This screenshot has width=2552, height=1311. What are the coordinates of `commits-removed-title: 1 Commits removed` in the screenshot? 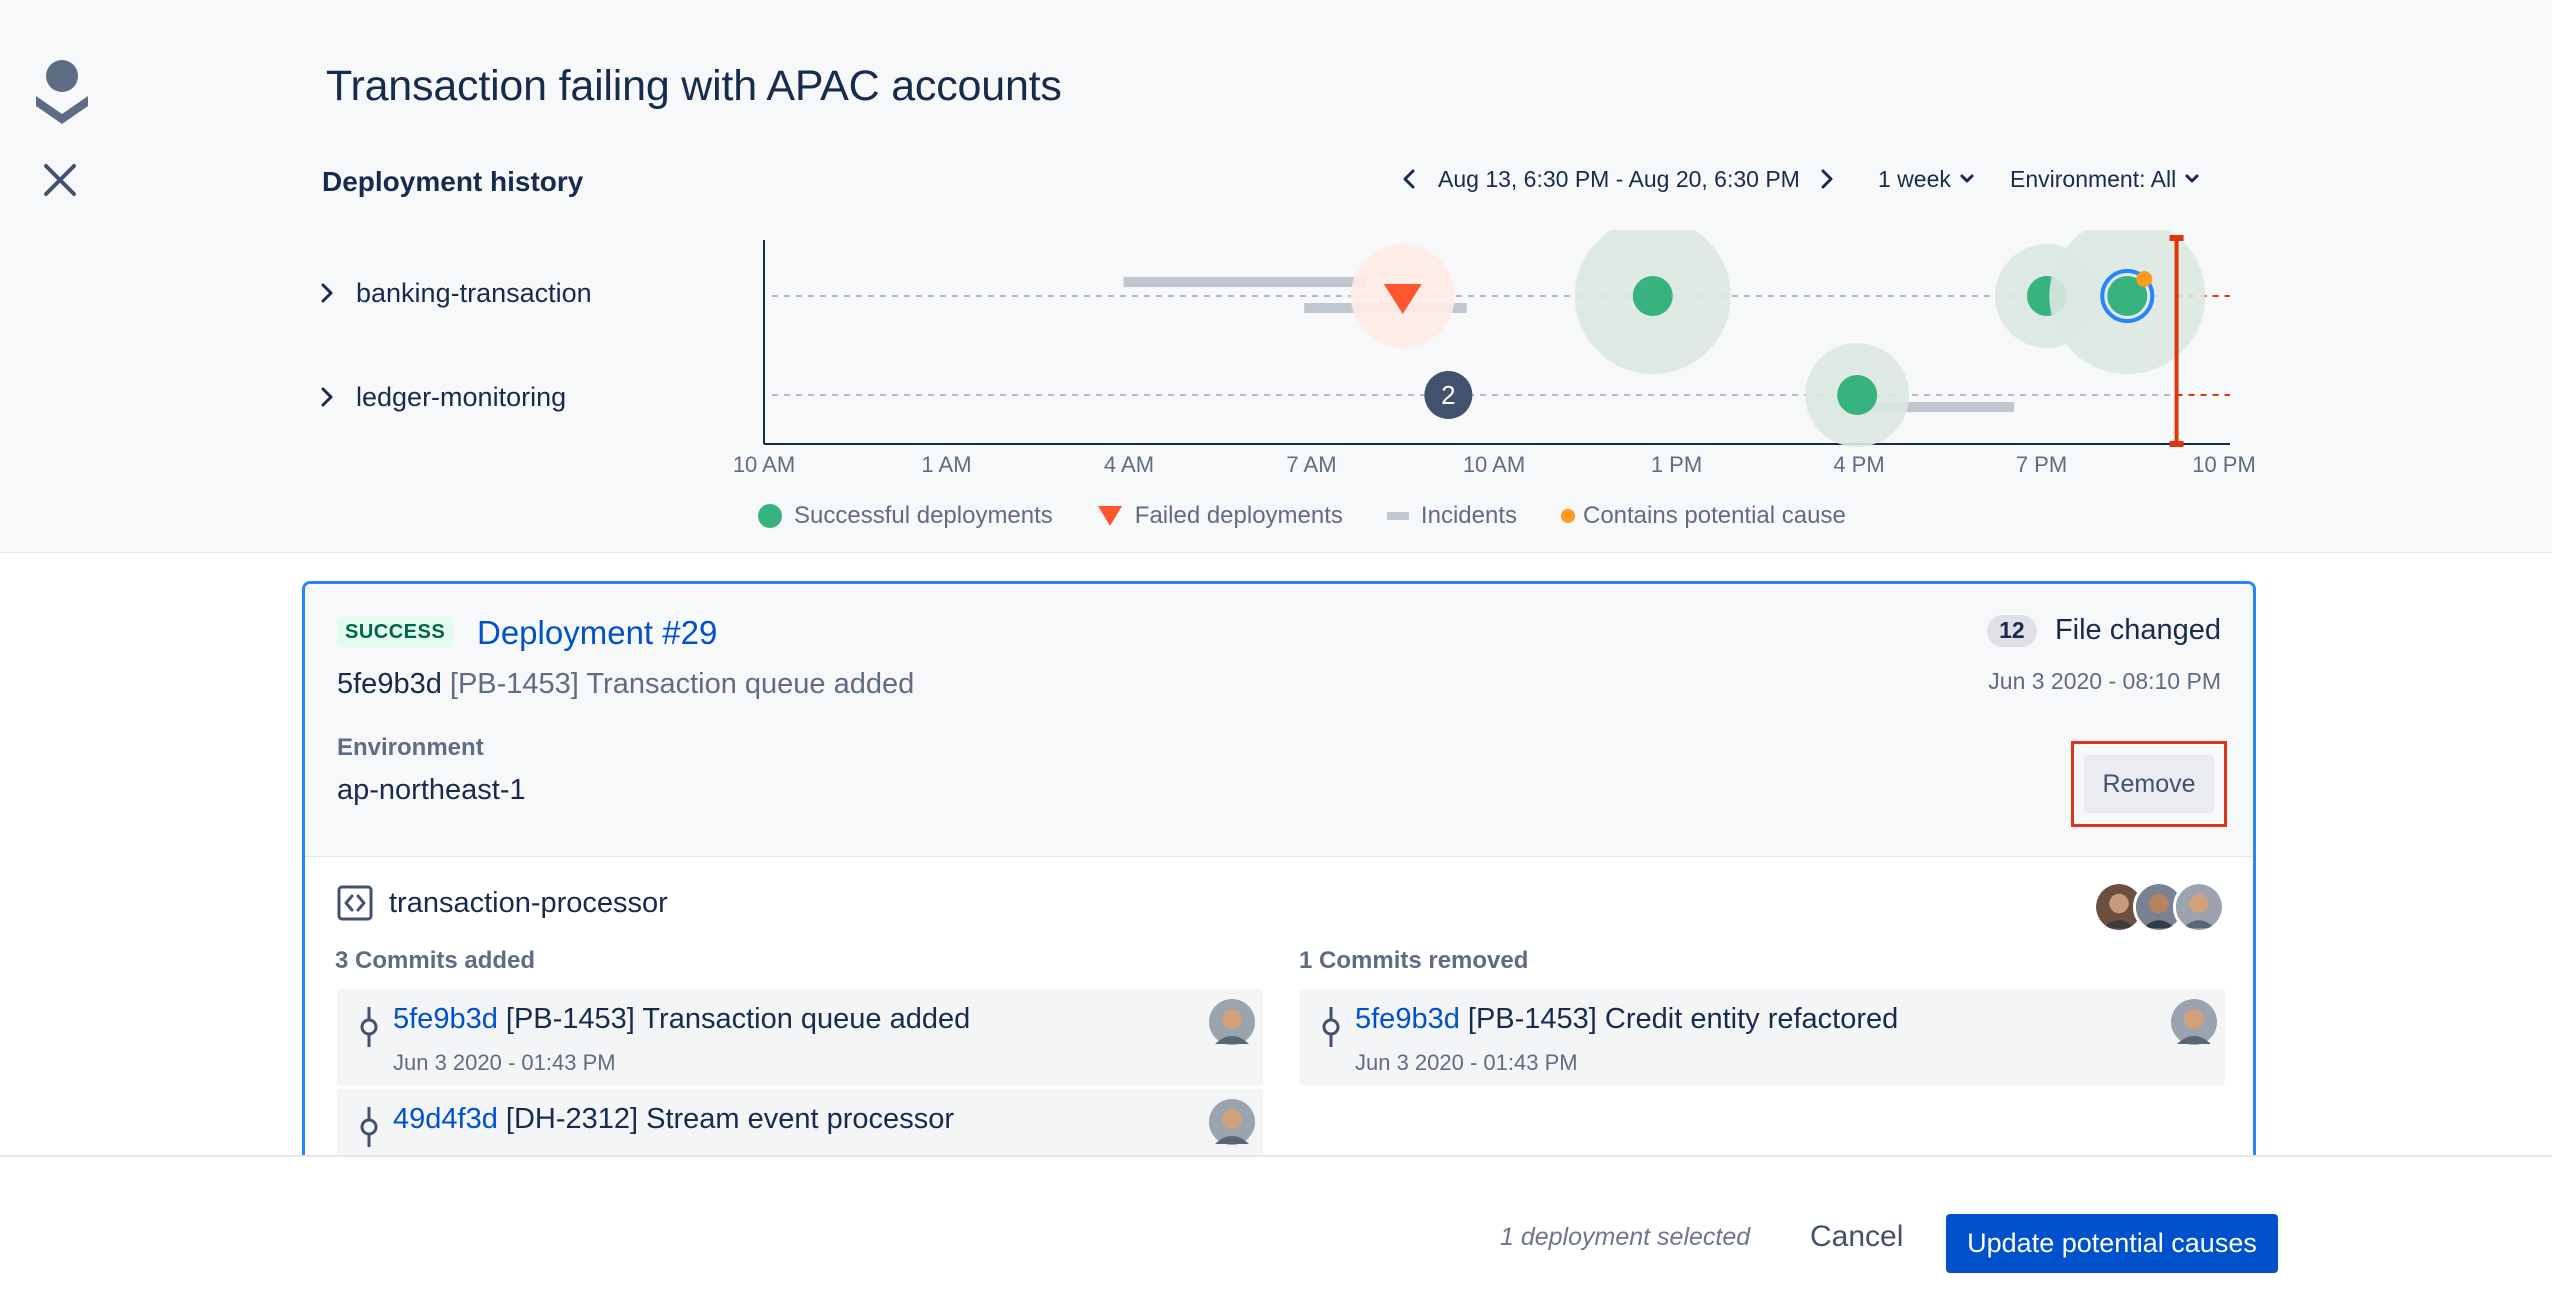 It's located at (1414, 960).